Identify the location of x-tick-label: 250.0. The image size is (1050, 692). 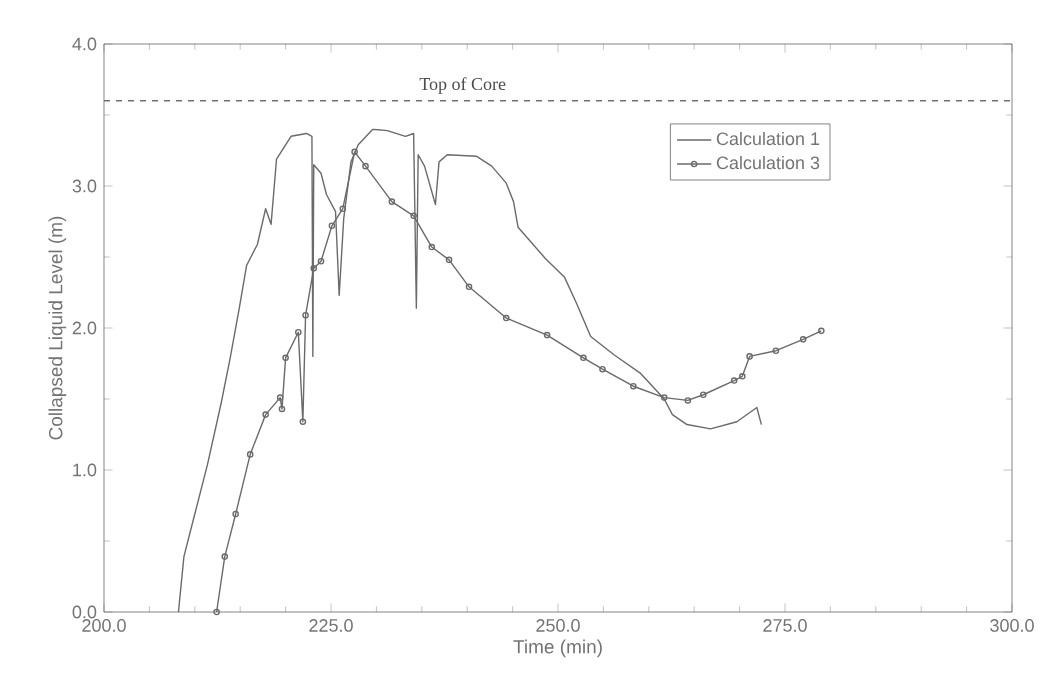
(558, 625).